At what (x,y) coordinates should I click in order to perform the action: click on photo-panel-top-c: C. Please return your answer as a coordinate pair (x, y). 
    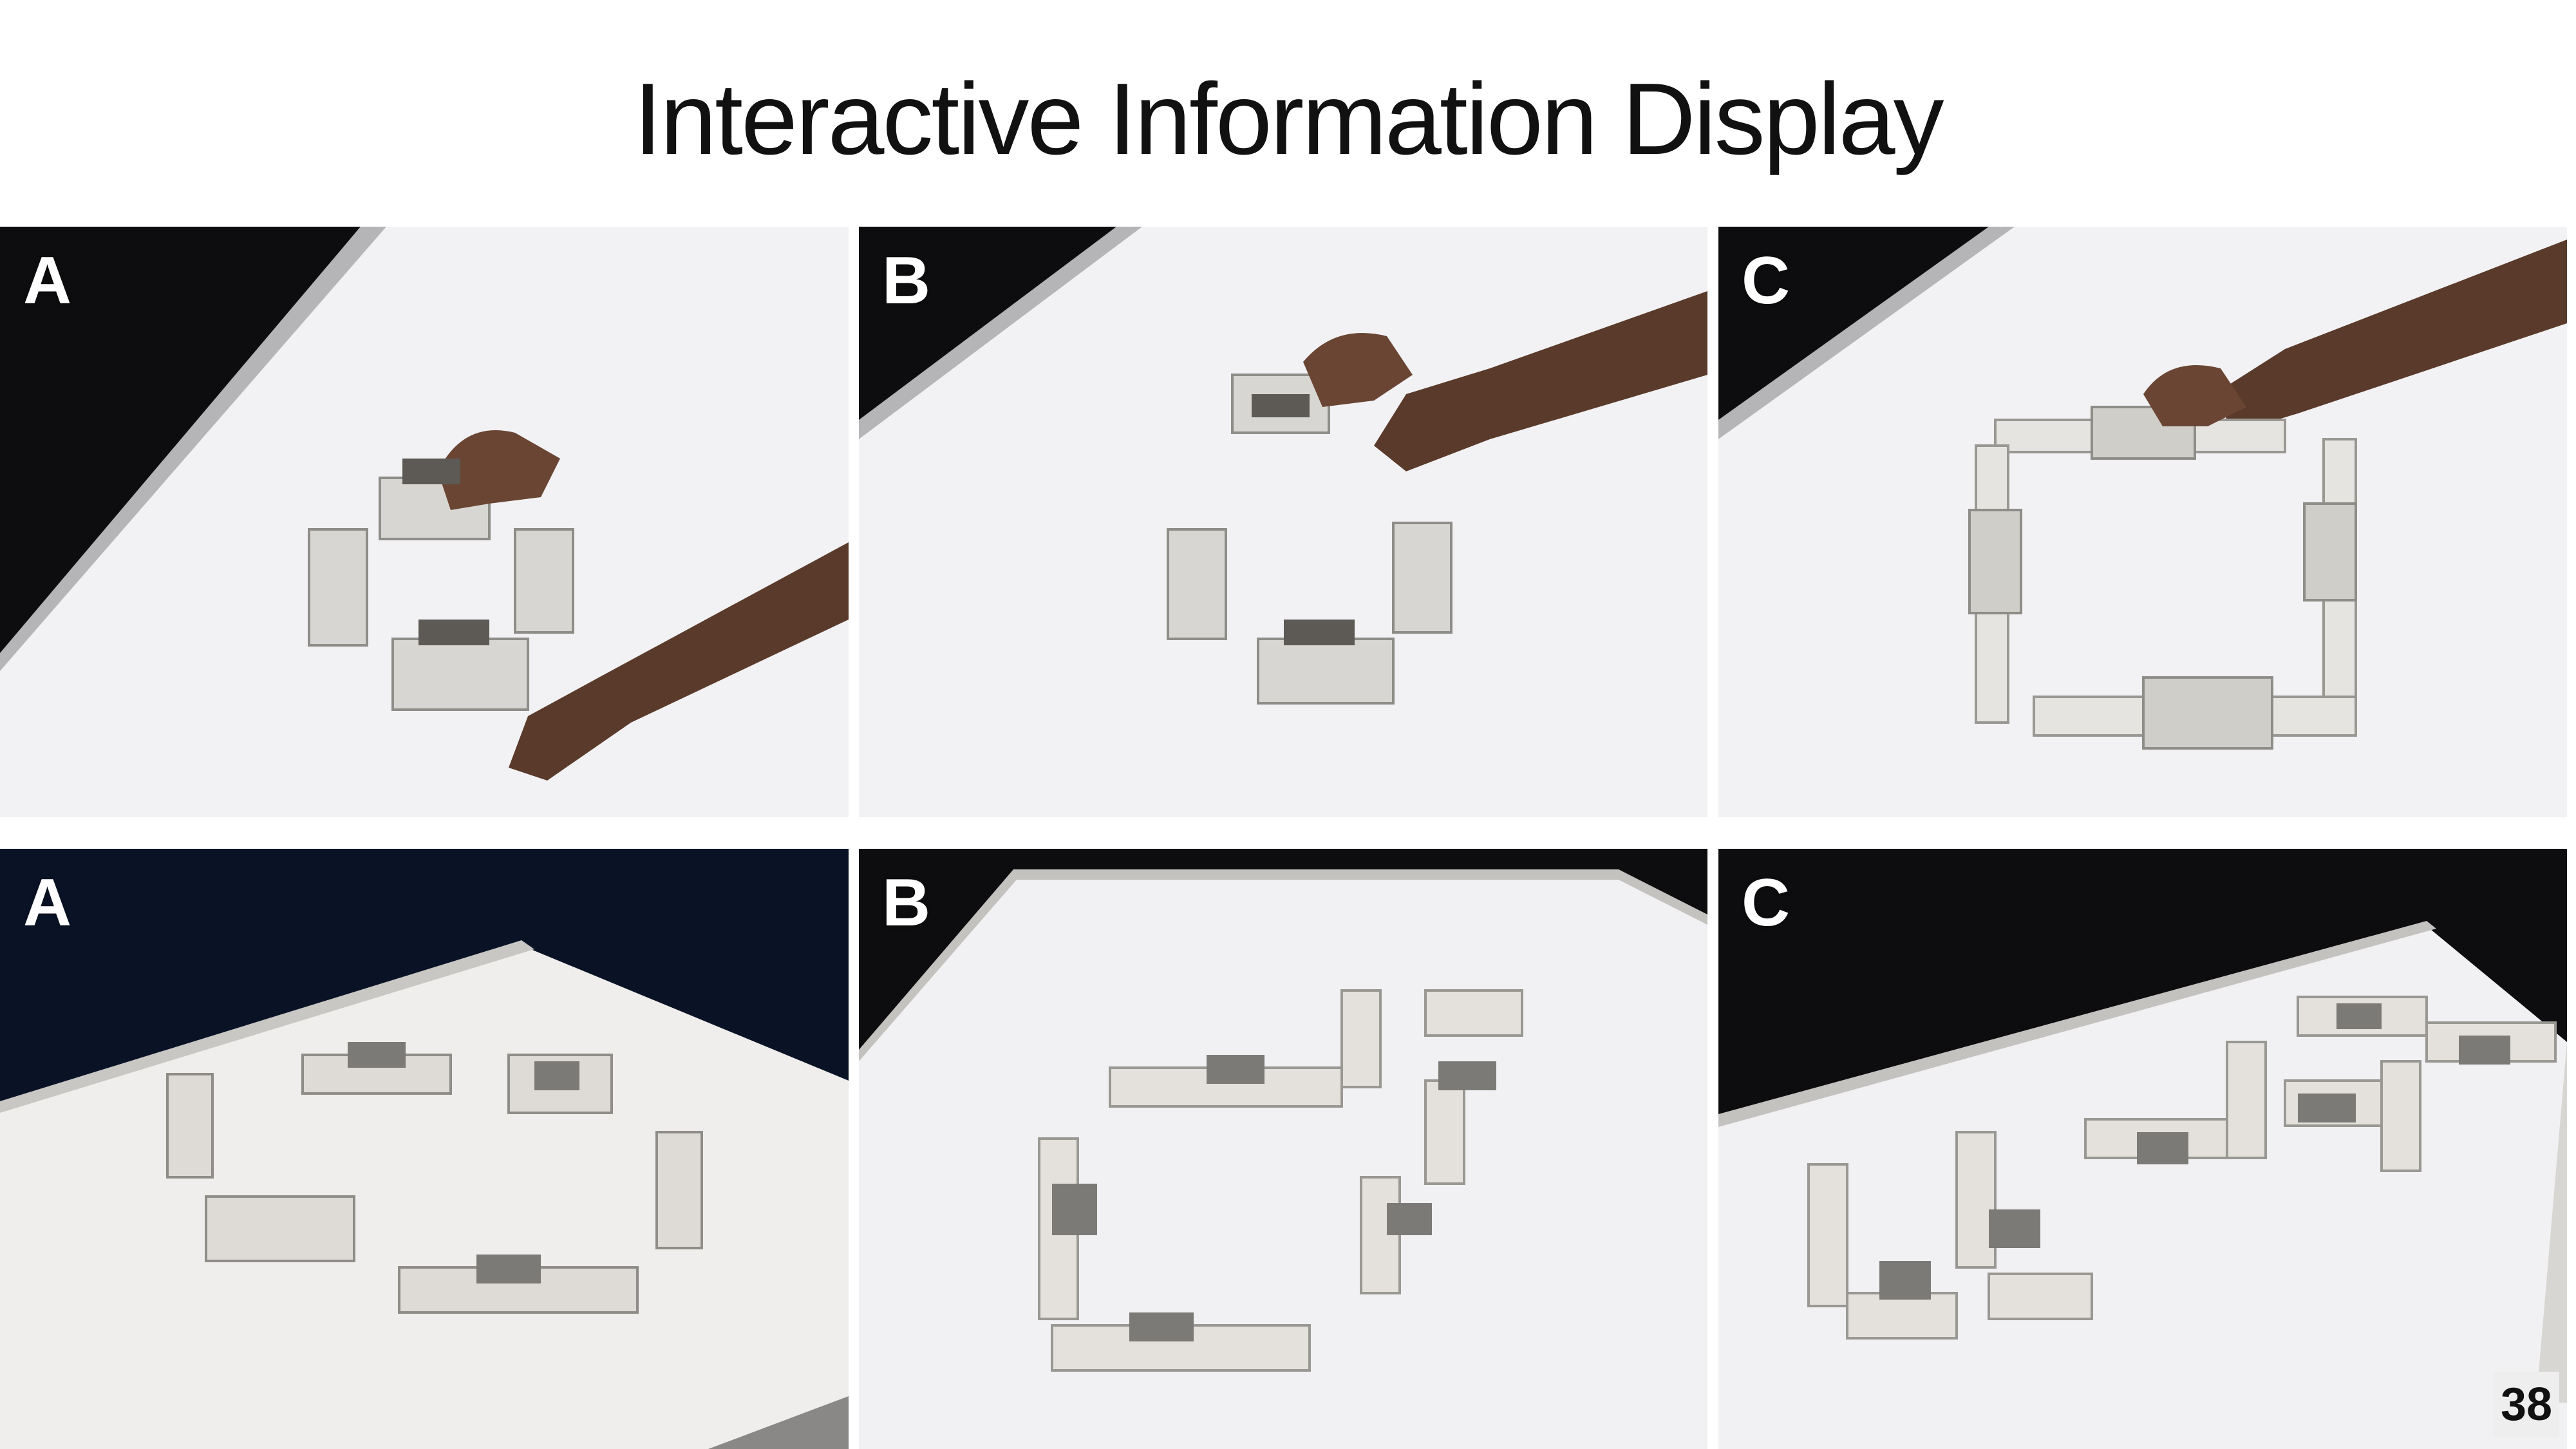
    Looking at the image, I should click on (2142, 522).